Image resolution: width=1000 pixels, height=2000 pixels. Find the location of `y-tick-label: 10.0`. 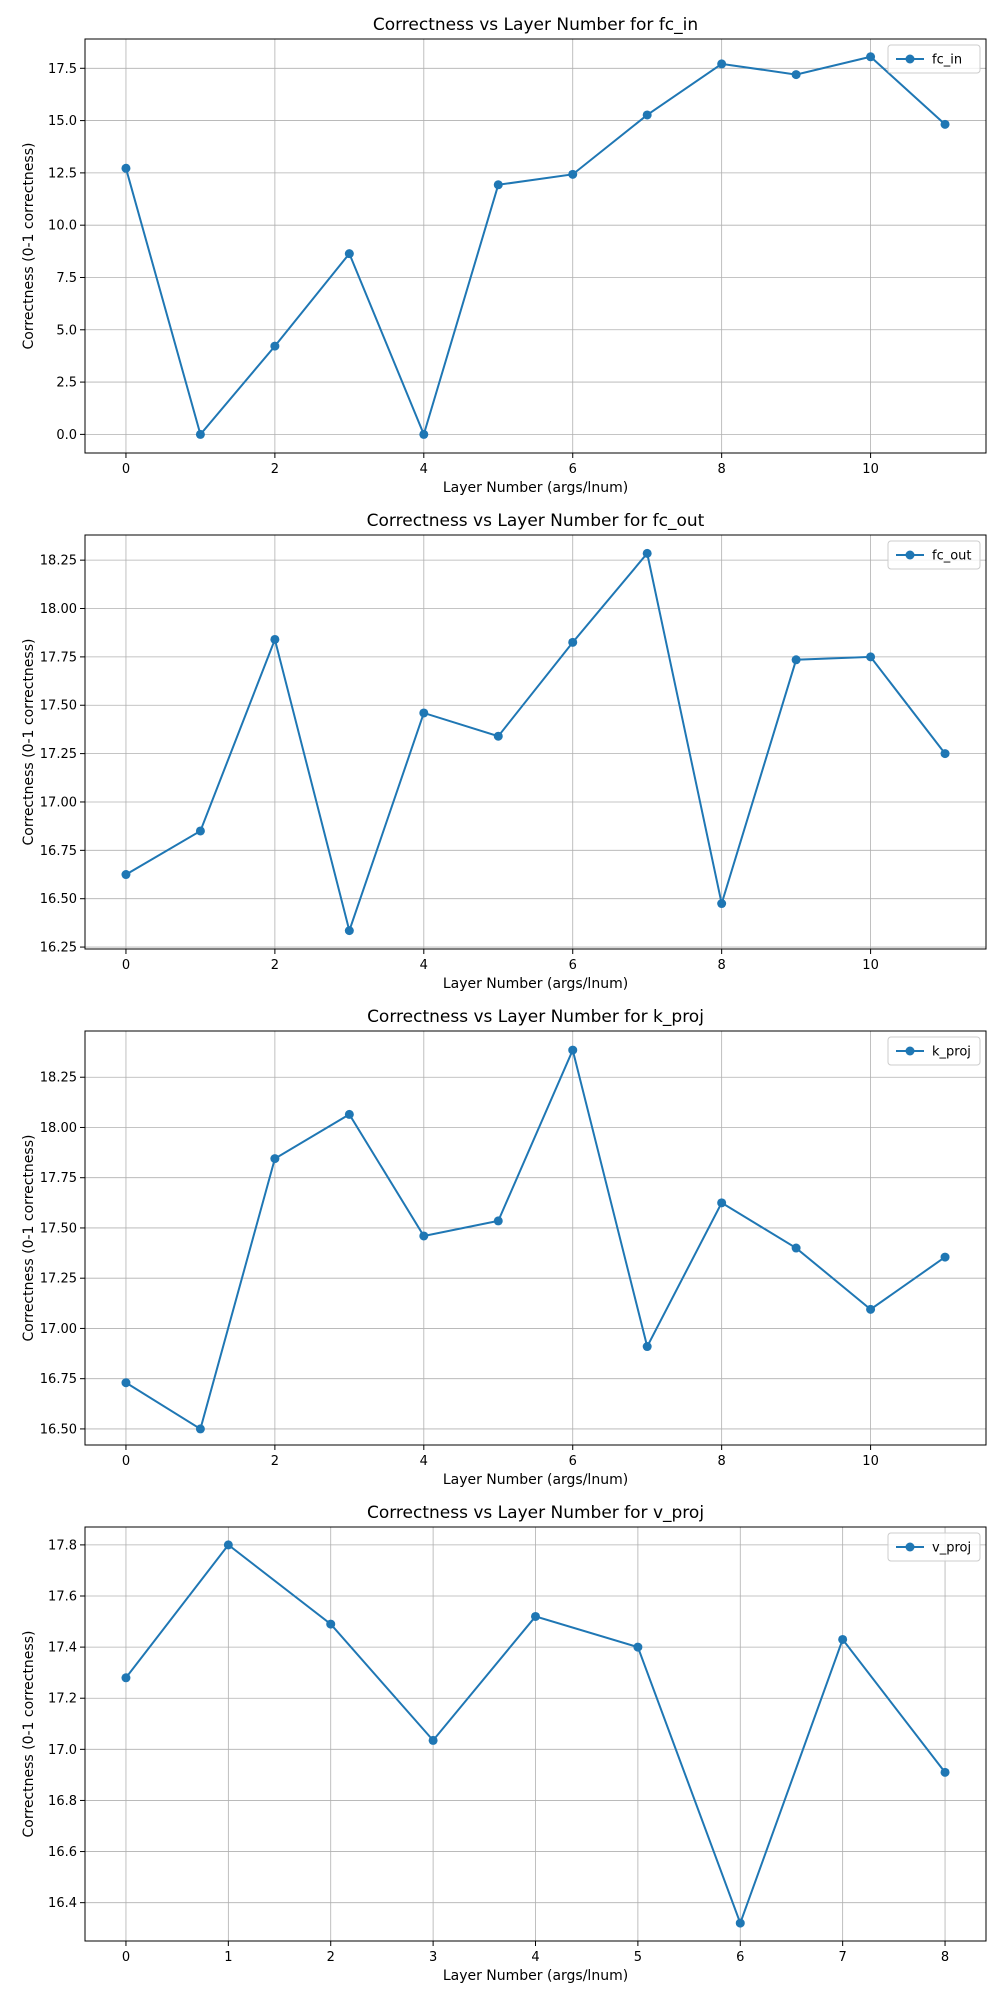

y-tick-label: 10.0 is located at coordinates (62, 226).